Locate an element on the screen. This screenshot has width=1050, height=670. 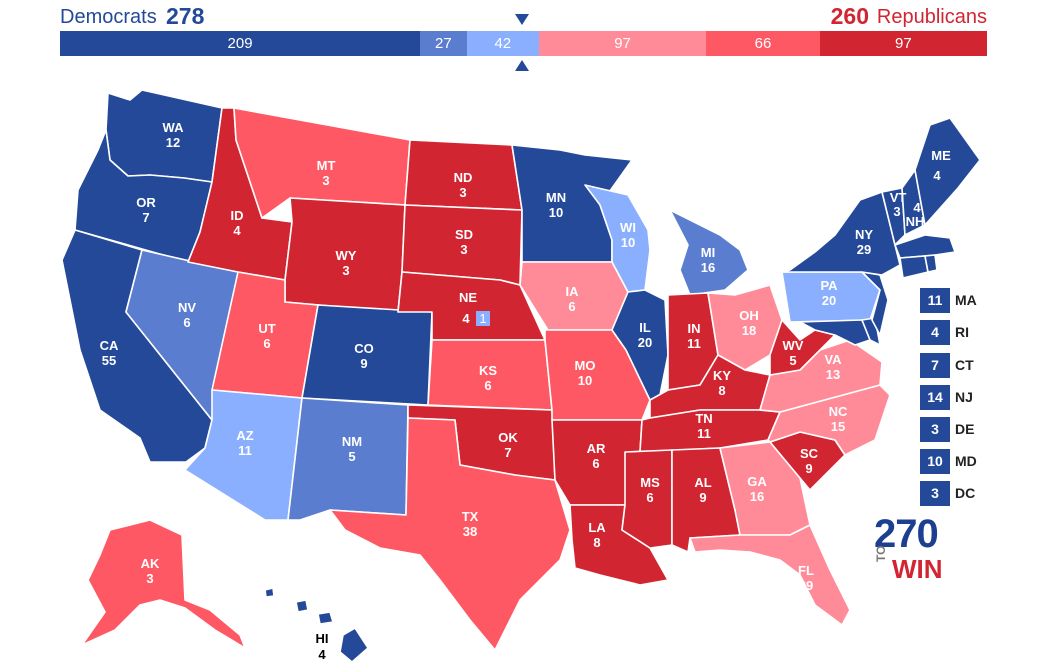
state-ny is located at coordinates (841, 233).